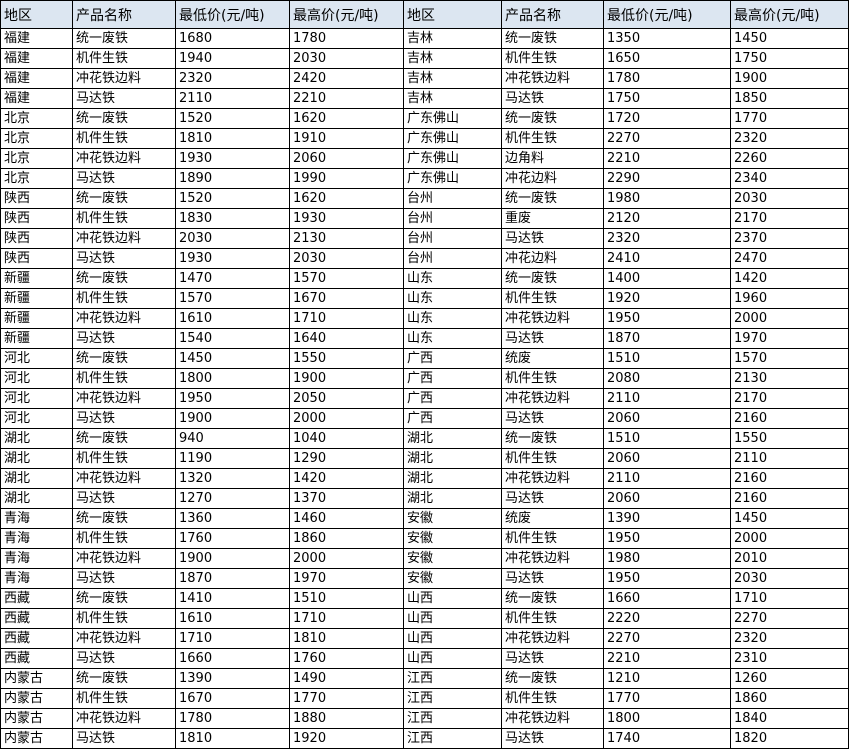 The width and height of the screenshot is (850, 752). I want to click on table-row: 西藏 马达铁 1660 1760 山西 马达铁 2210 2310, so click(424, 658).